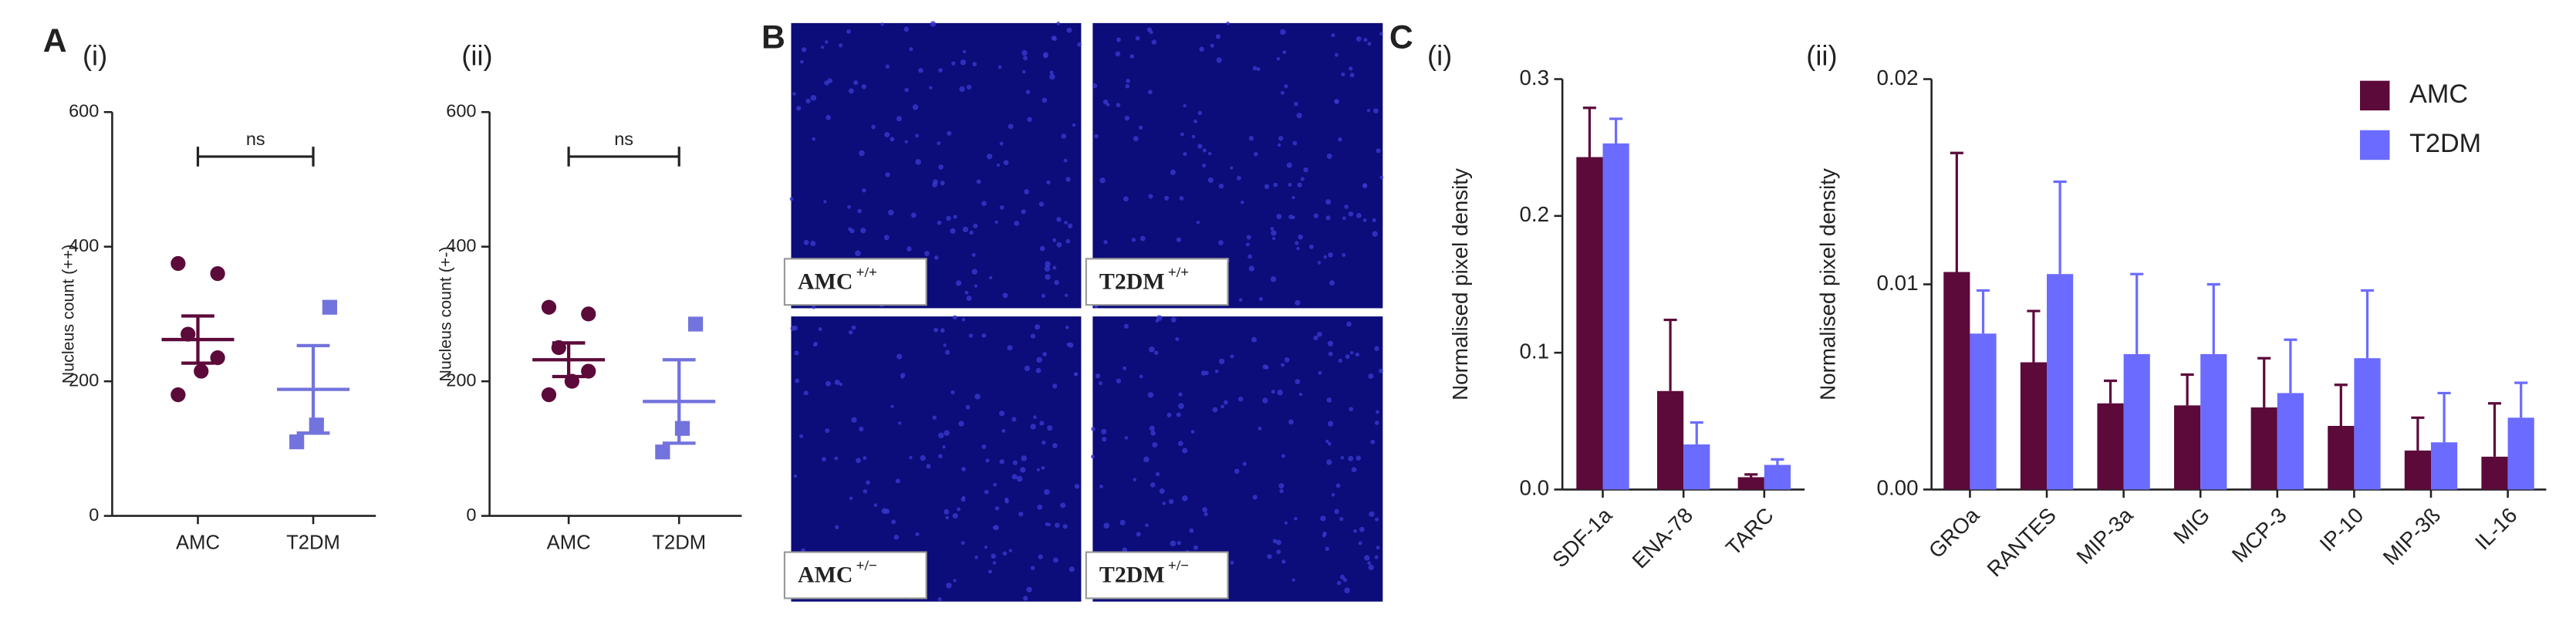 Image resolution: width=2576 pixels, height=625 pixels. What do you see at coordinates (855, 575) in the screenshot?
I see `image-label-box` at bounding box center [855, 575].